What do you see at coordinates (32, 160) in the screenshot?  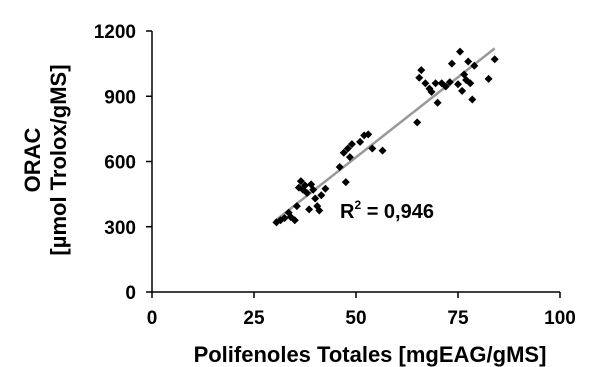 I see `y-axis-title-line1: ORAC` at bounding box center [32, 160].